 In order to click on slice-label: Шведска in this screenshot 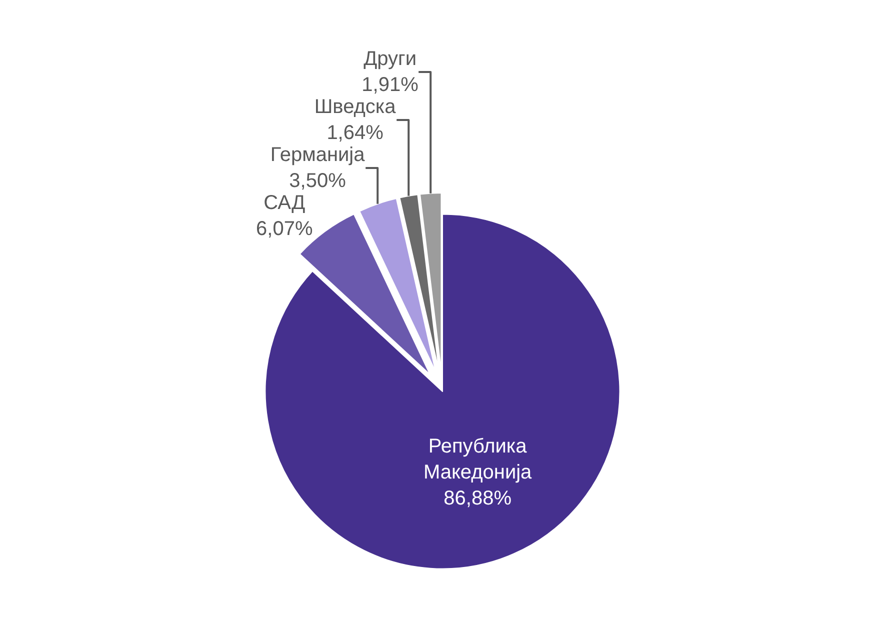, I will do `click(355, 107)`.